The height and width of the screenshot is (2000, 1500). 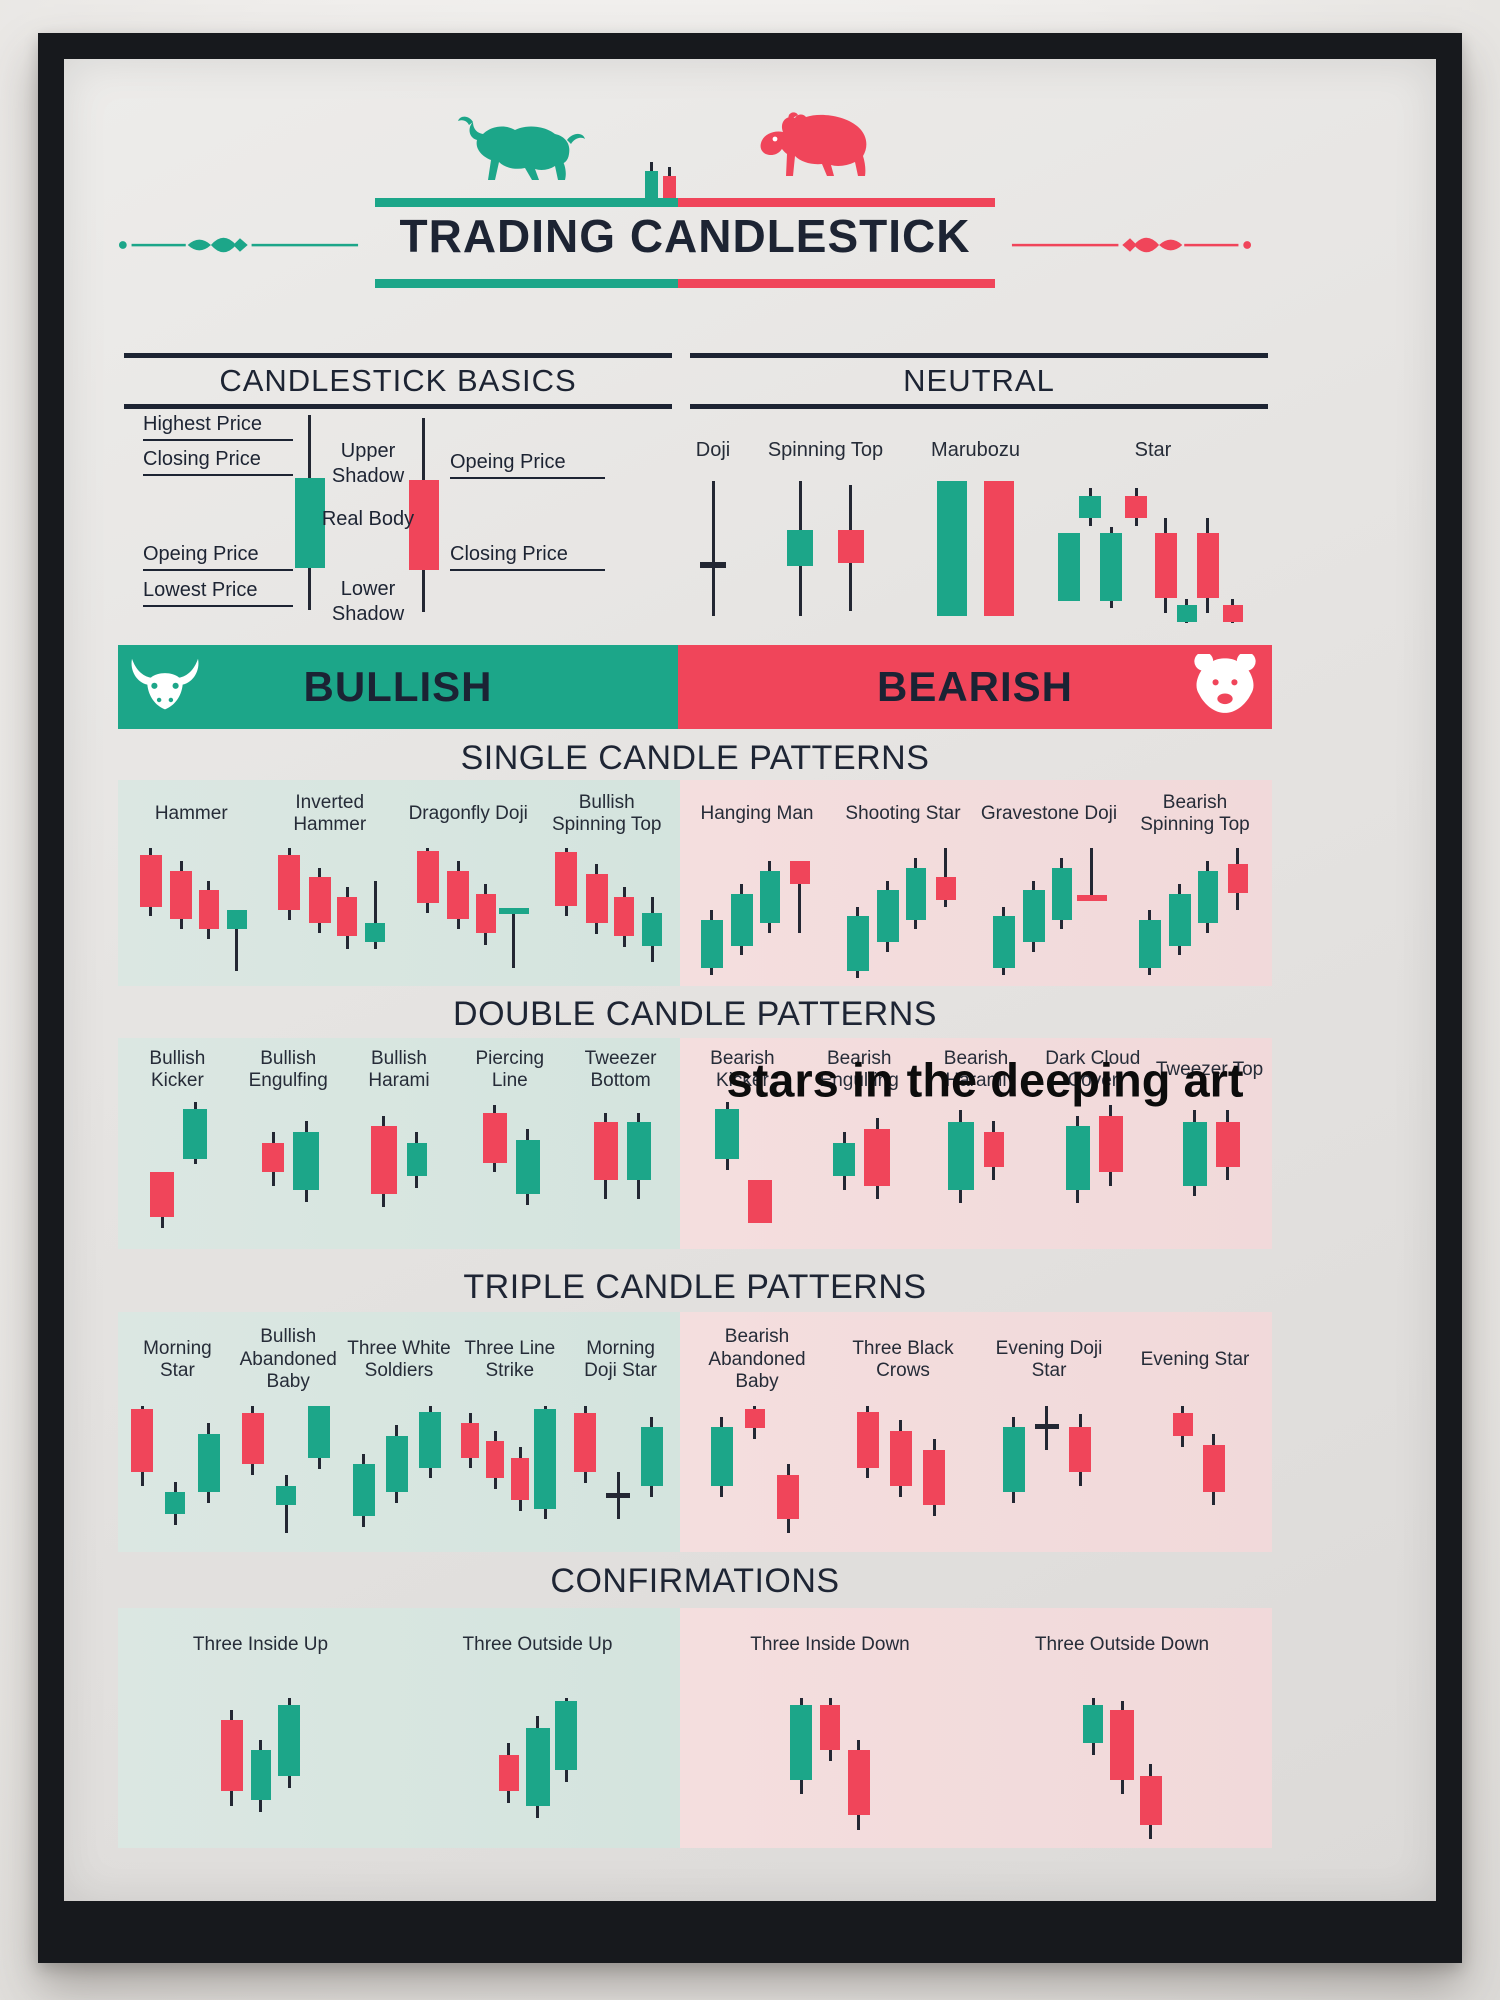 I want to click on bear-head-icon, so click(x=1225, y=683).